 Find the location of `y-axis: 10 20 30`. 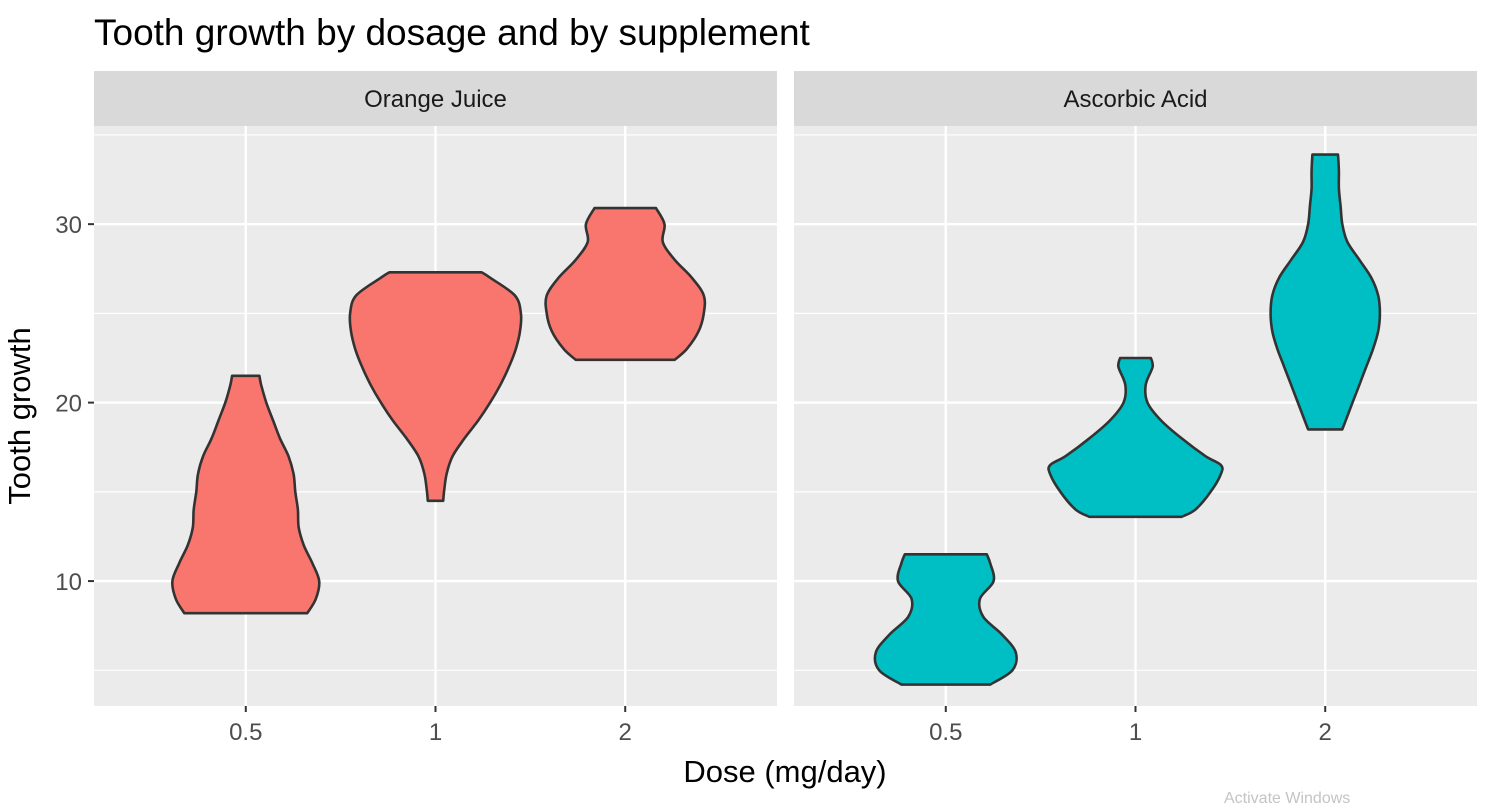

y-axis: 10 20 30 is located at coordinates (74, 404).